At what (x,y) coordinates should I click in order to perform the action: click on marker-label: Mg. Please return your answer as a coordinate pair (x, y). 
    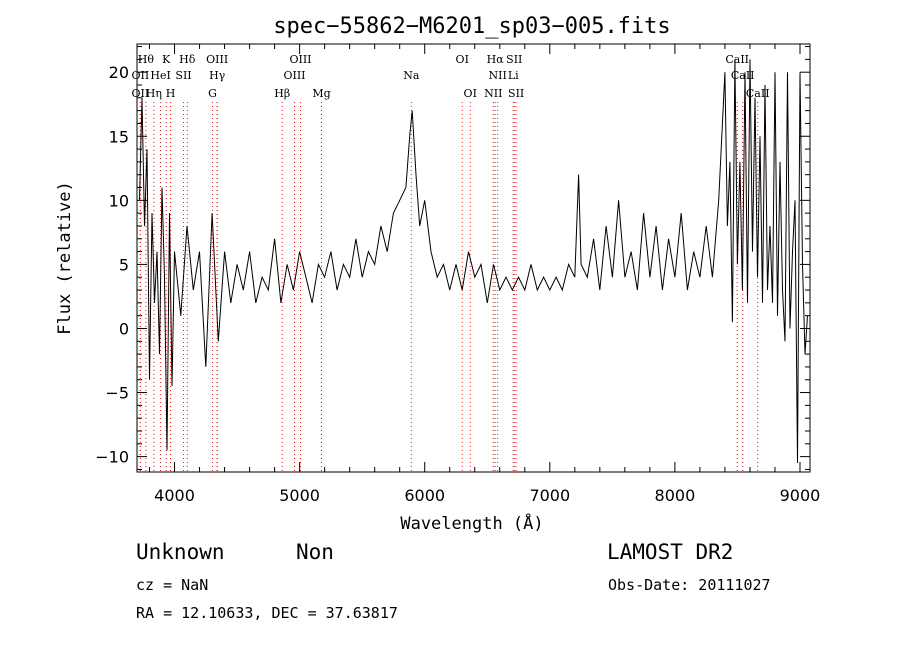
    Looking at the image, I should click on (321, 93).